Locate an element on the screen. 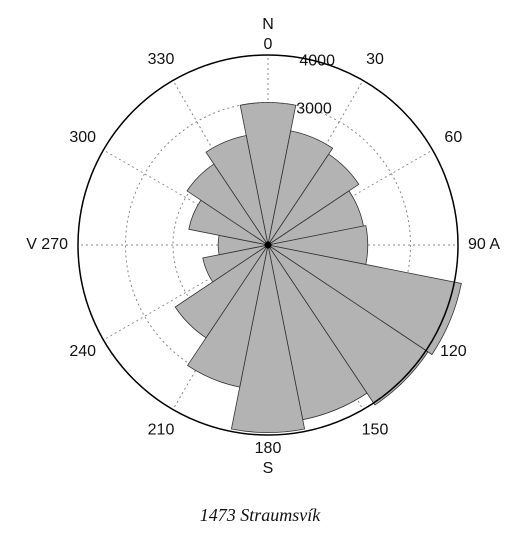 Image resolution: width=520 pixels, height=535 pixels. angle-tick-label-270: V 270 is located at coordinates (47, 244).